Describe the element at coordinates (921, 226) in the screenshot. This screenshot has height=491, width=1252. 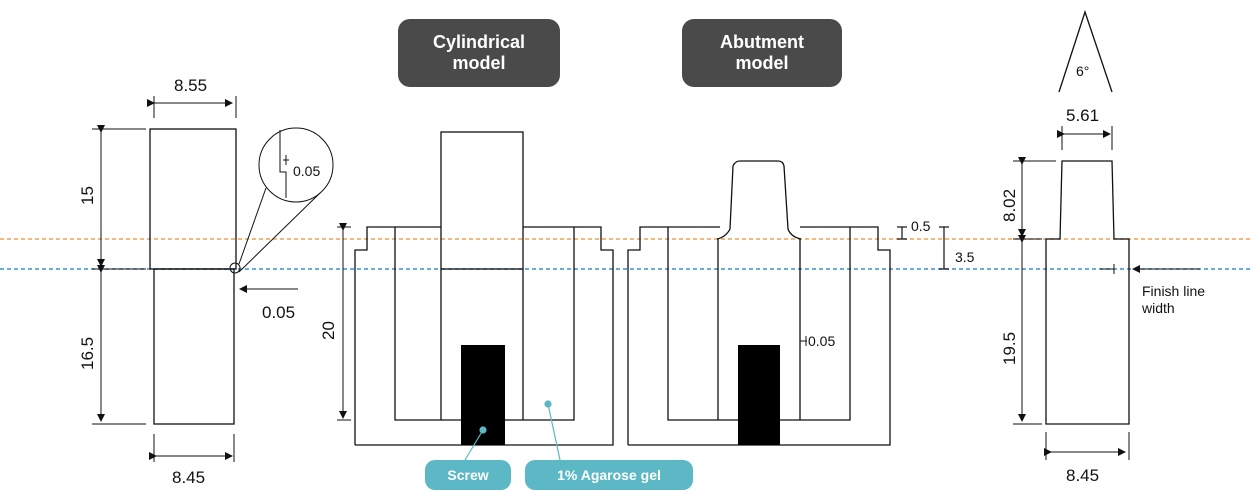
I see `rim-step-label: 0.5` at that location.